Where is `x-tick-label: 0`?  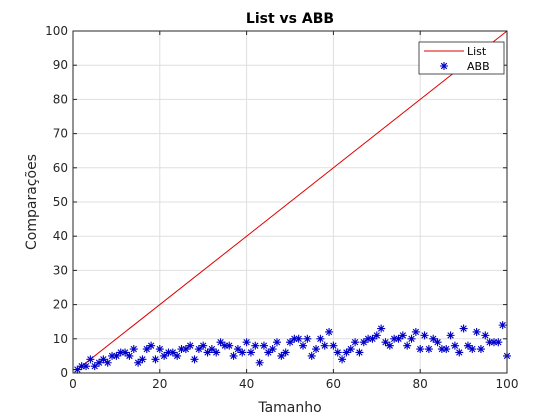 x-tick-label: 0 is located at coordinates (73, 384).